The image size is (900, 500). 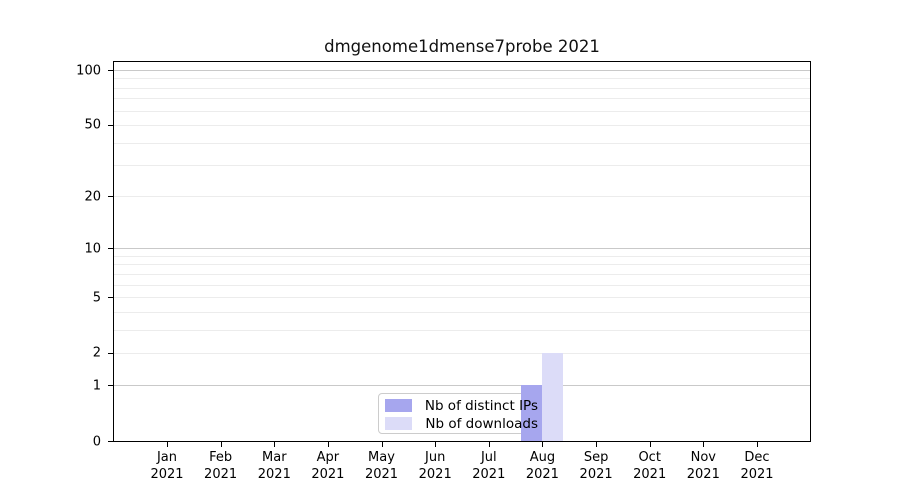 What do you see at coordinates (88, 70) in the screenshot?
I see `y-tick-label: 100` at bounding box center [88, 70].